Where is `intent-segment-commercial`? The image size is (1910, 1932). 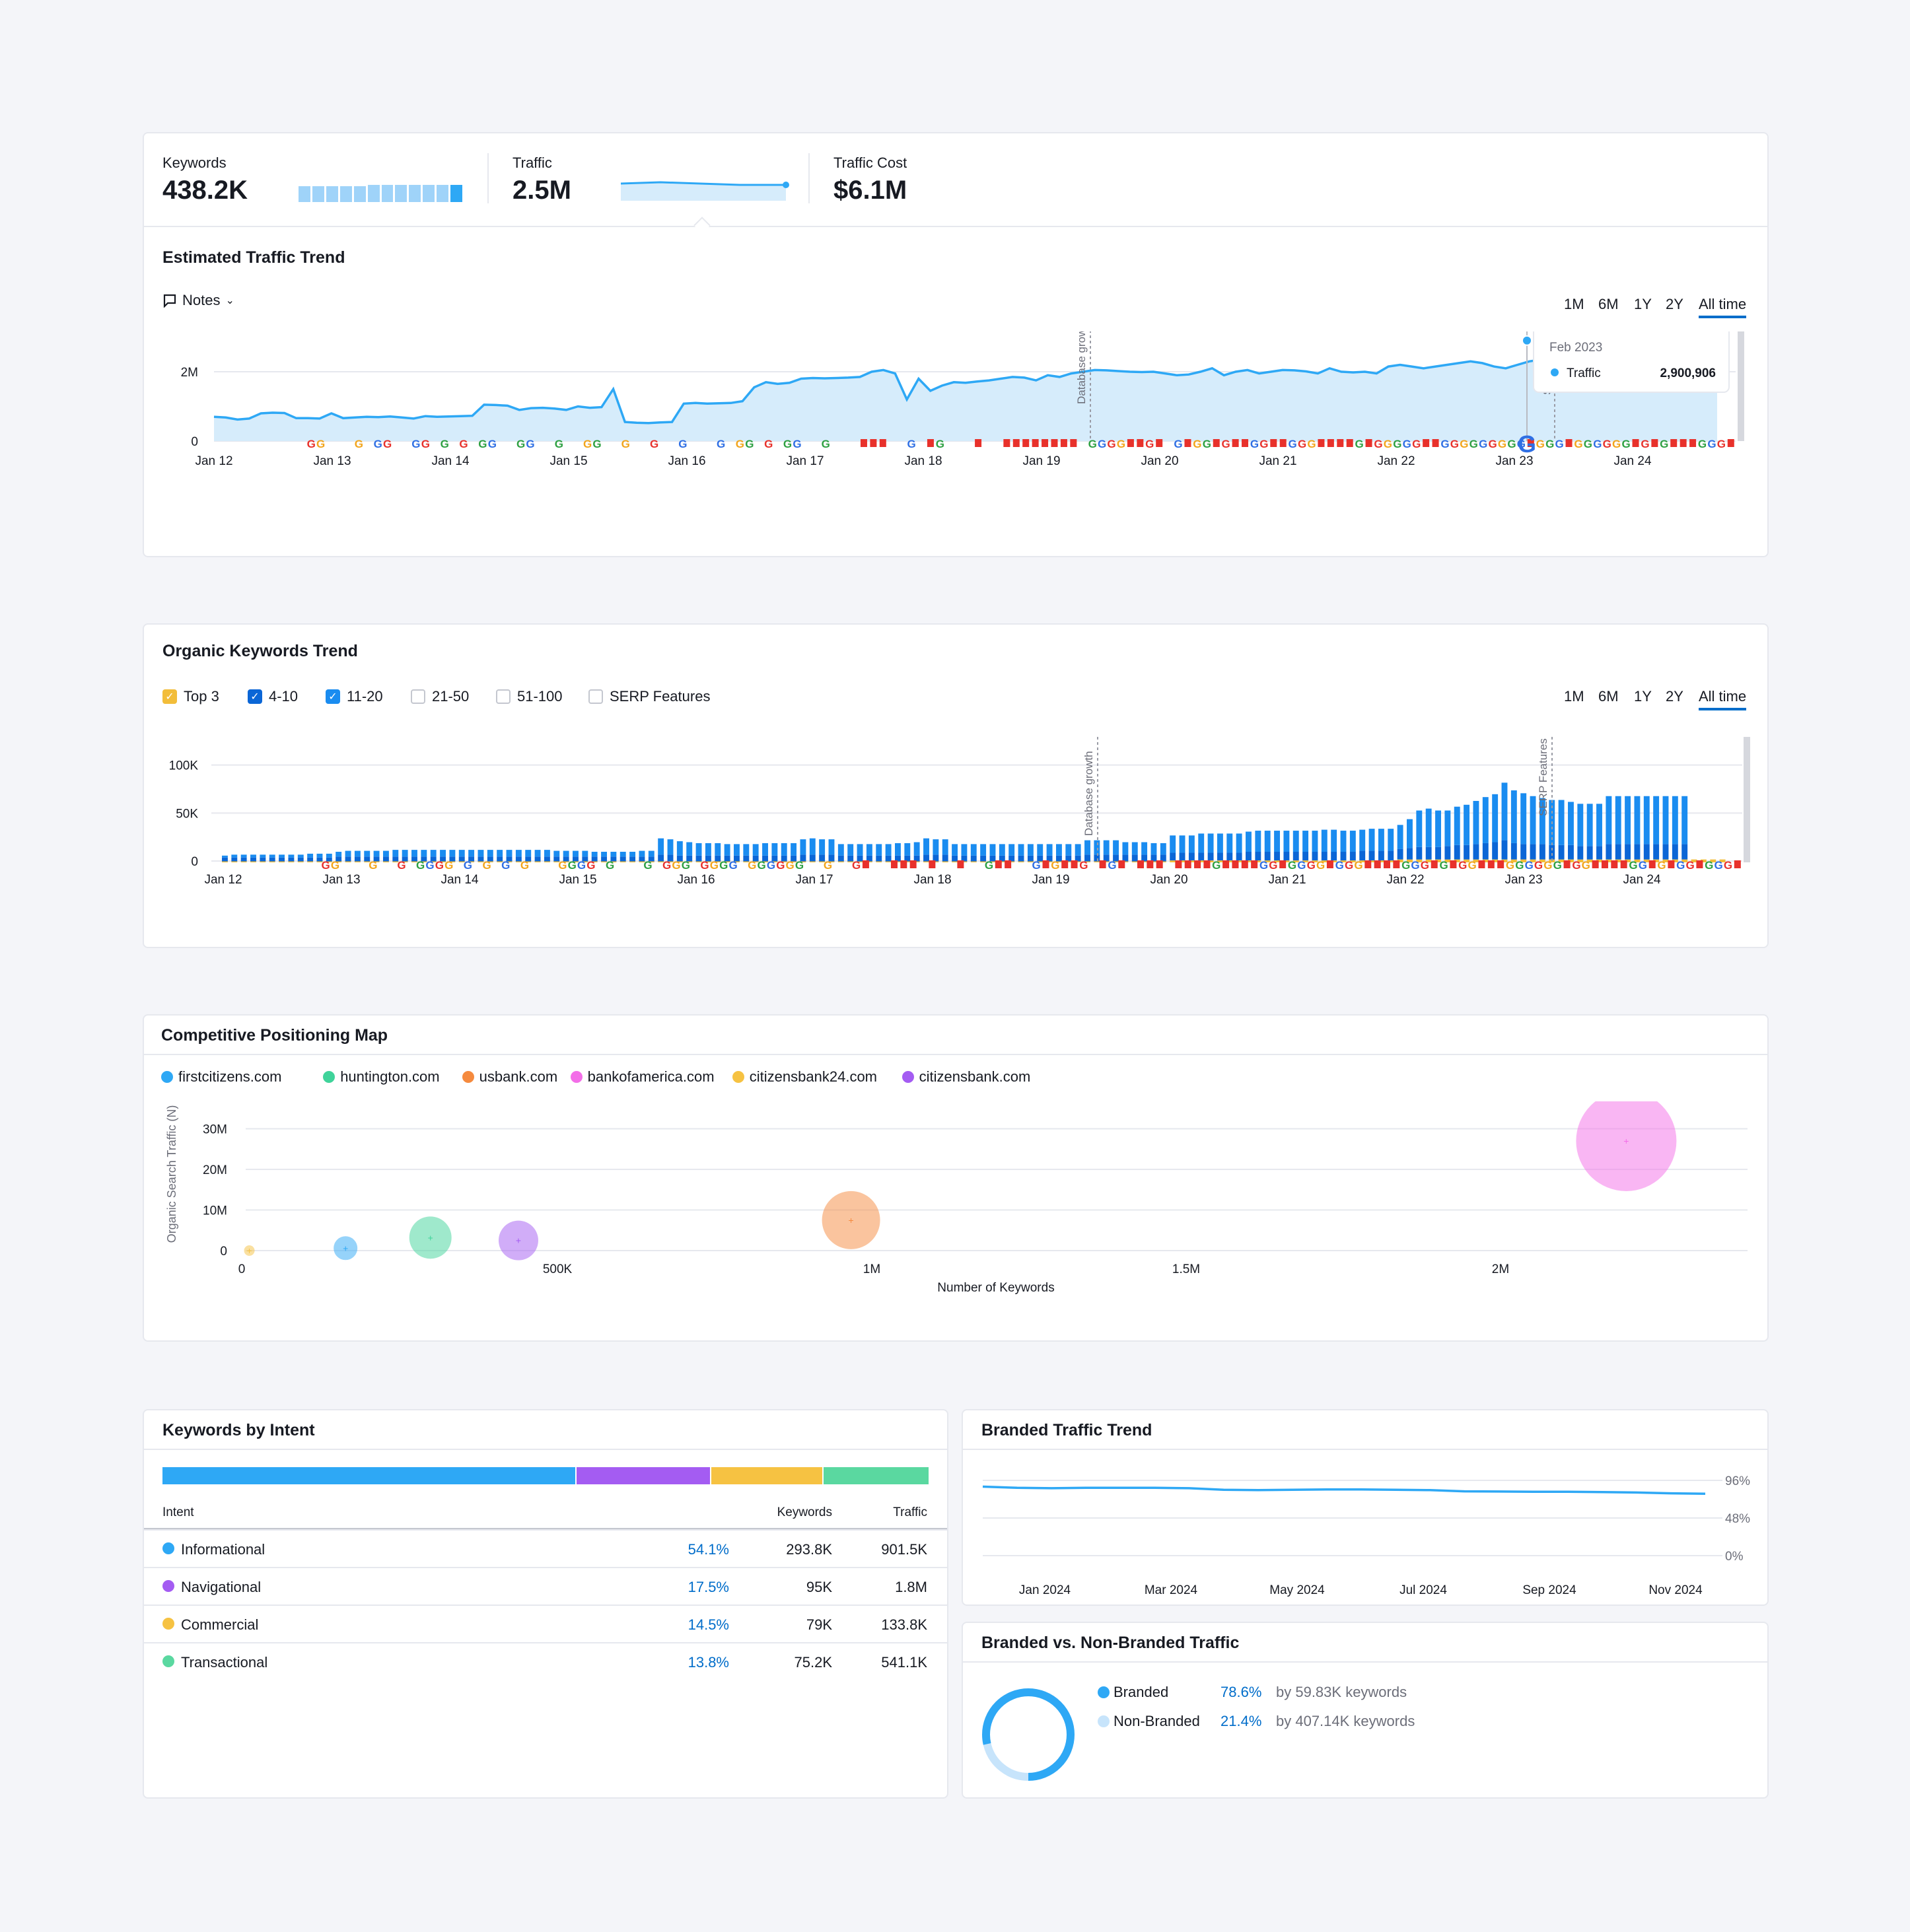 intent-segment-commercial is located at coordinates (766, 1475).